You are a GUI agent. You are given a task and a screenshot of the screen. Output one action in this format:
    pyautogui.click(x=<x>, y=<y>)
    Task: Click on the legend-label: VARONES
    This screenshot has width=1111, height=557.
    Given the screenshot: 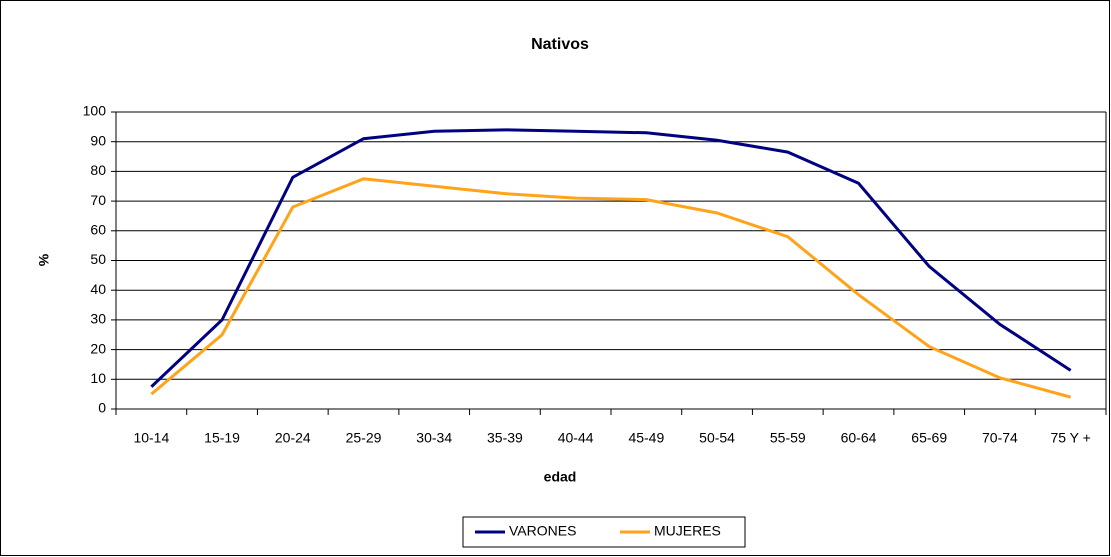 What is the action you would take?
    pyautogui.click(x=542, y=531)
    